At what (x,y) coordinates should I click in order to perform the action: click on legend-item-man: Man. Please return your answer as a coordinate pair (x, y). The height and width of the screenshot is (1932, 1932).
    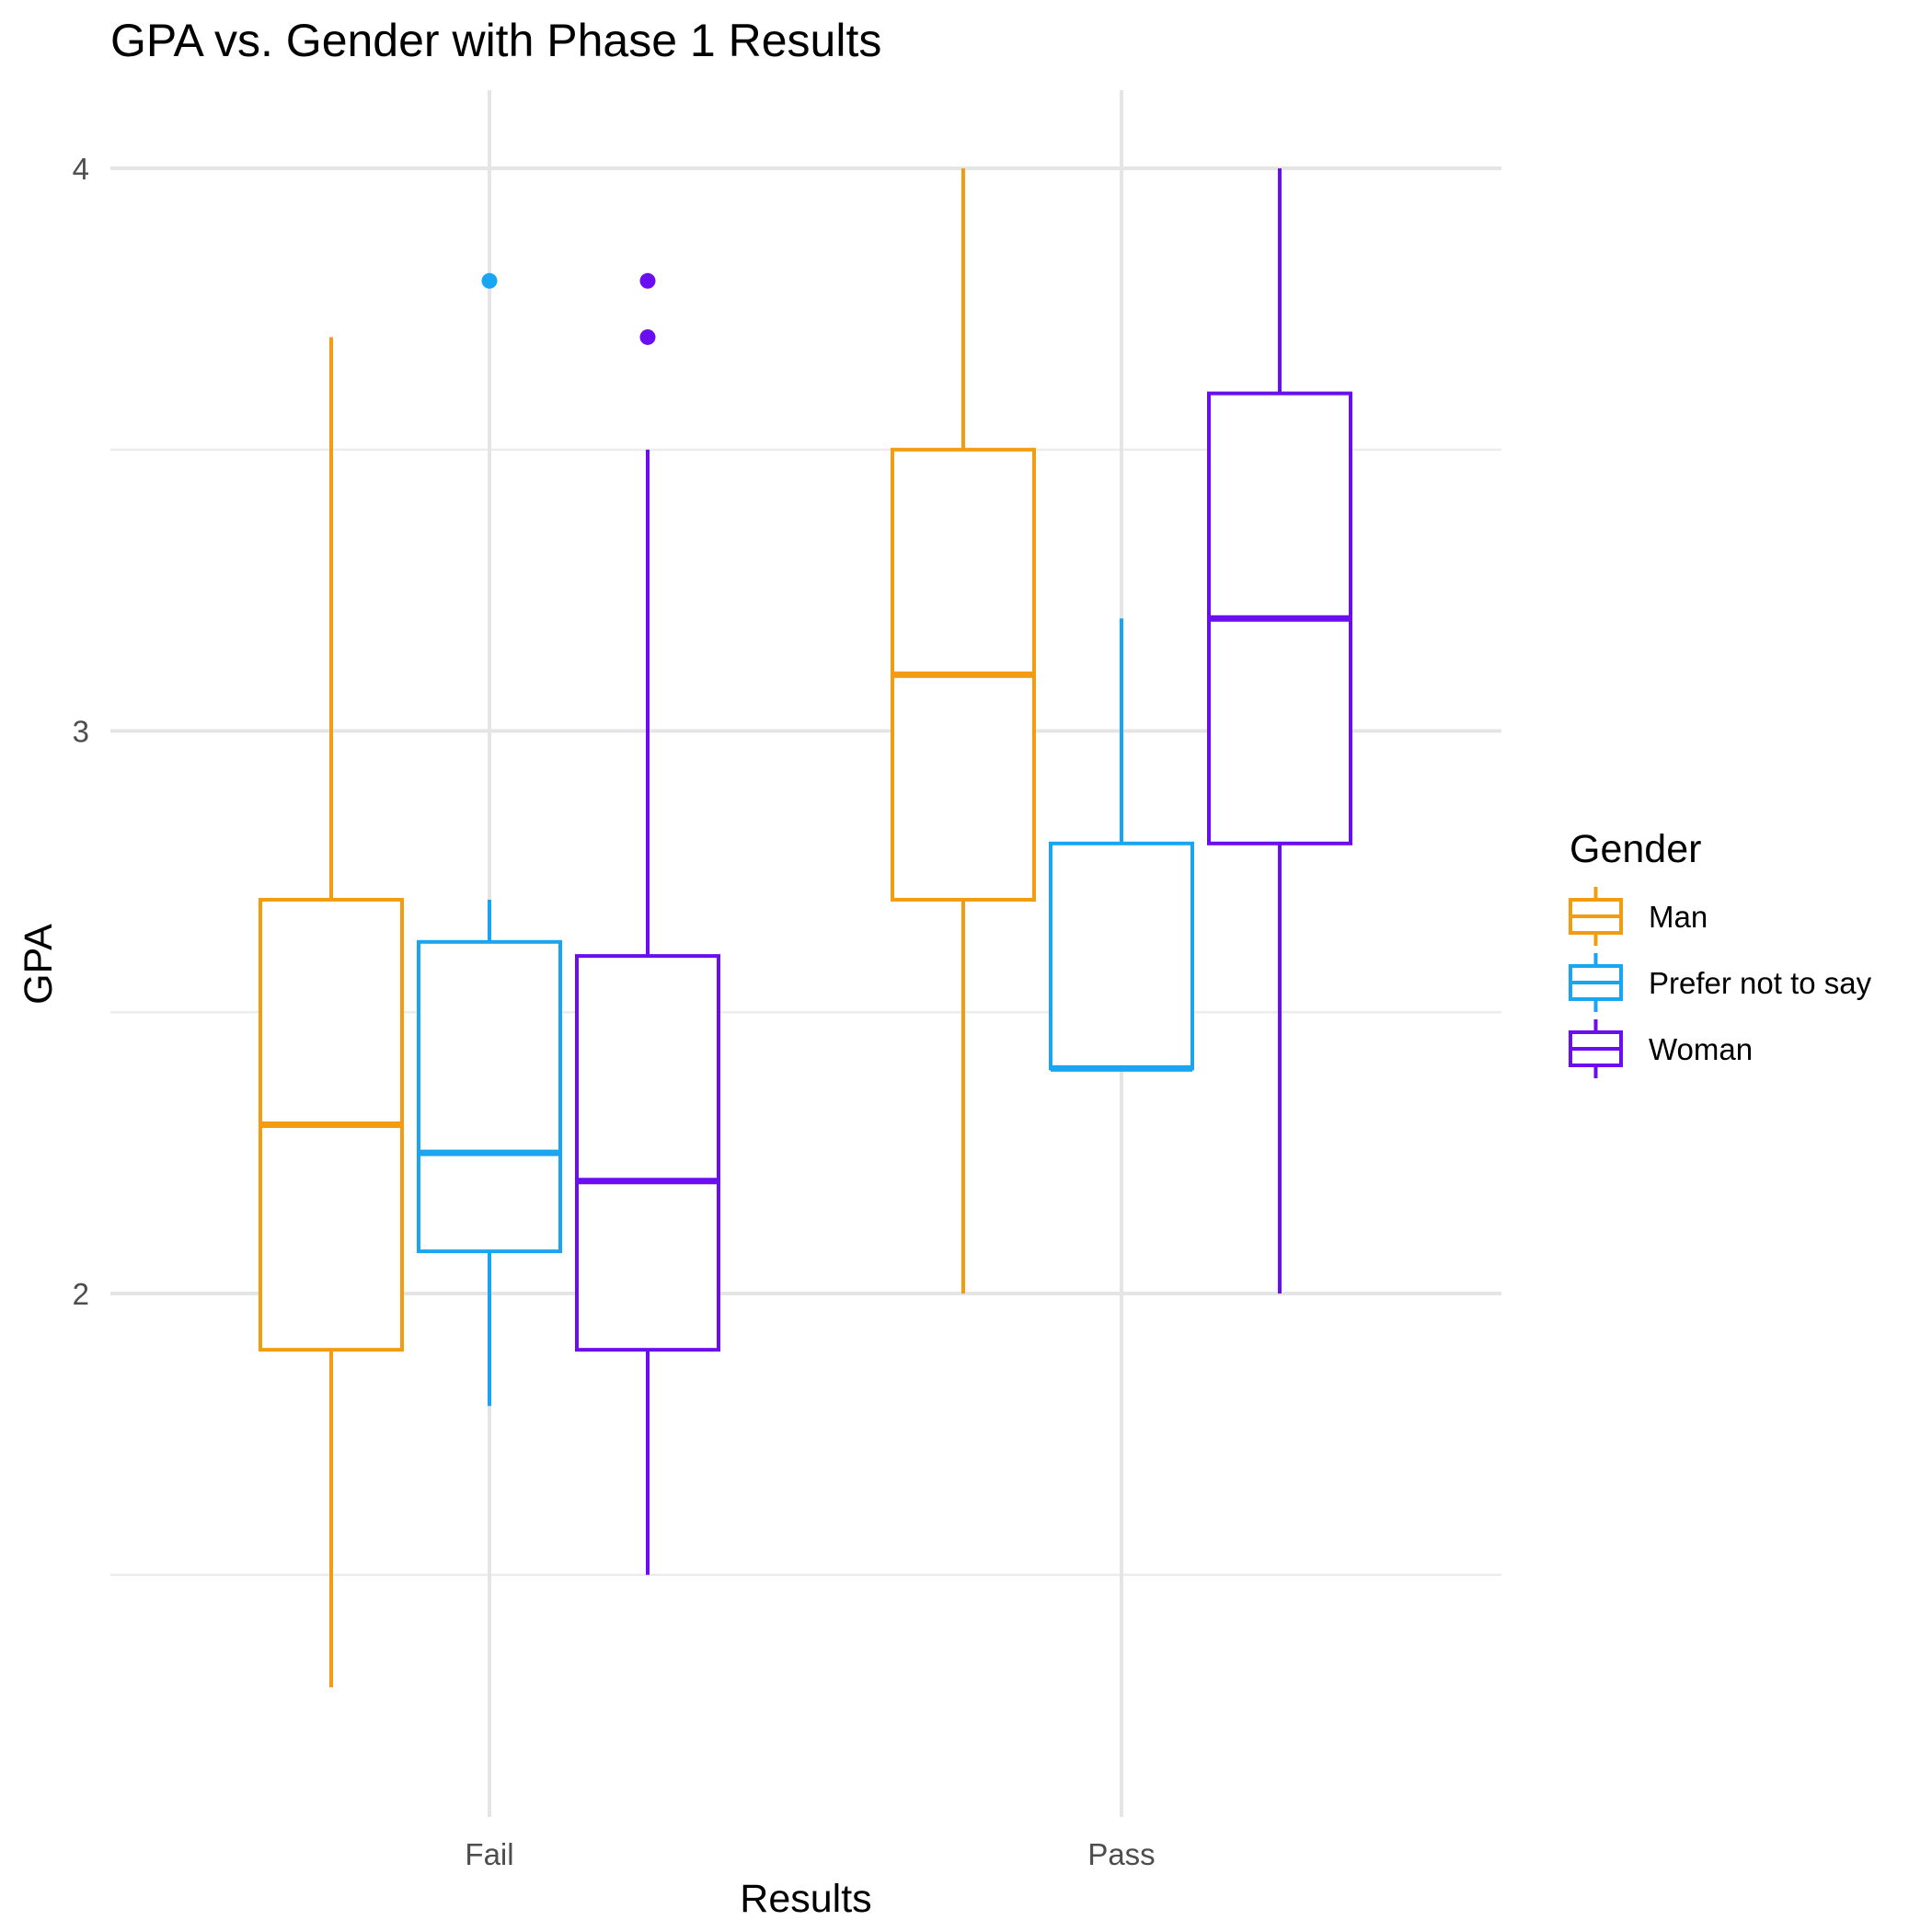
    Looking at the image, I should click on (1638, 916).